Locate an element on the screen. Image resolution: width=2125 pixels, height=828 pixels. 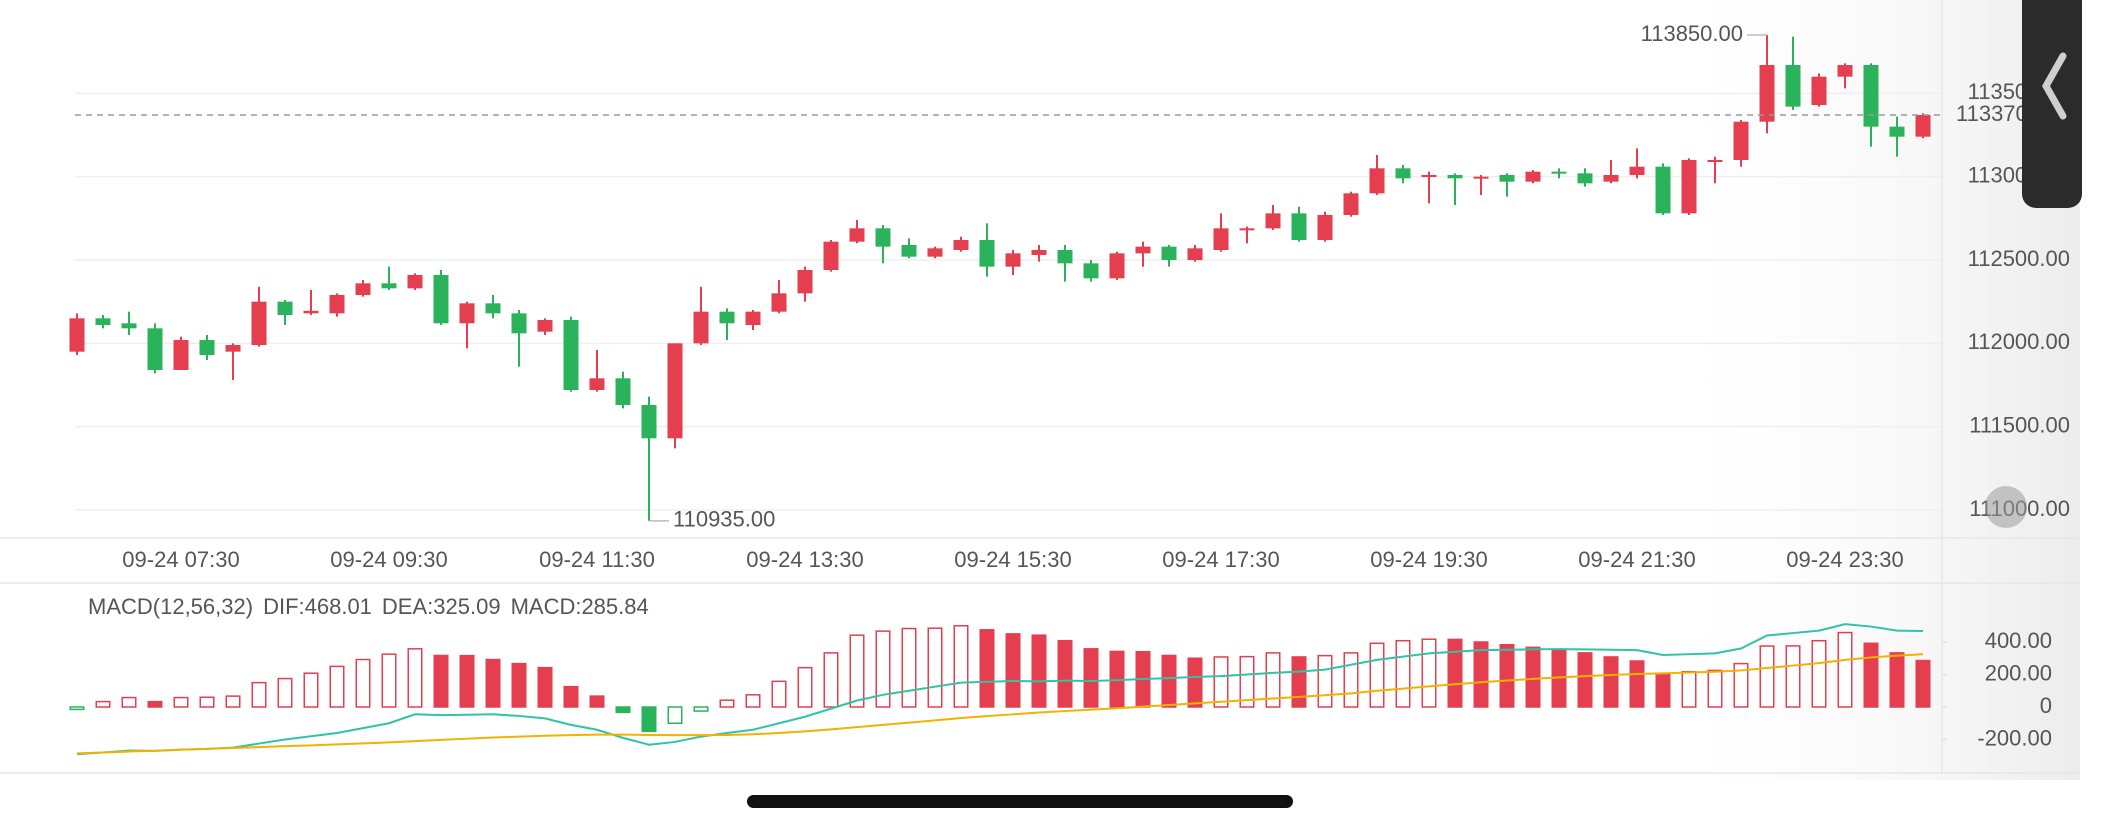
y-tick-label: 112000.00 is located at coordinates (2019, 341).